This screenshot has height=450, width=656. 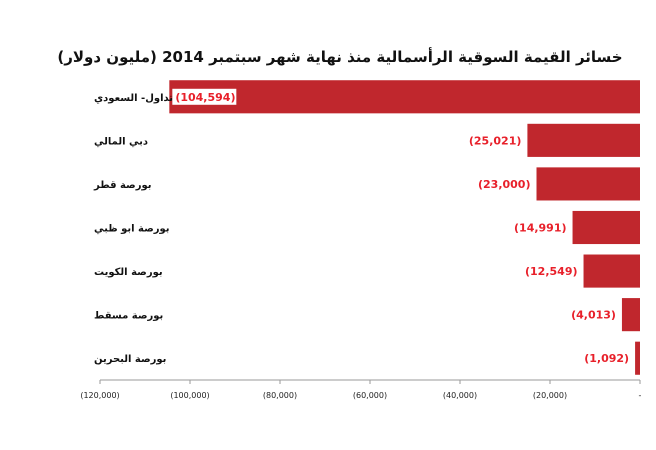 I want to click on x-tick-label-0: (120,000), so click(x=99, y=395).